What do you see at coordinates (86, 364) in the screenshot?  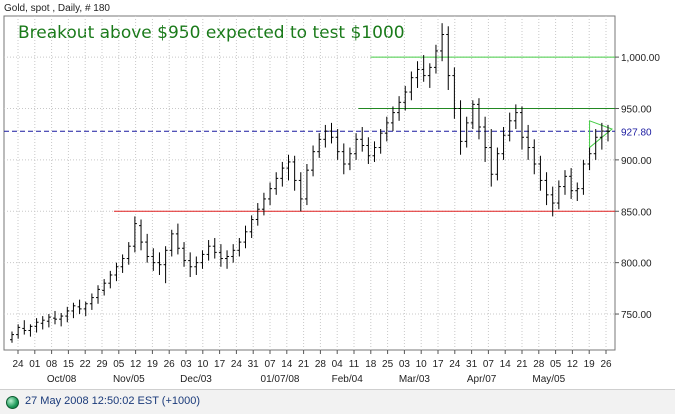 I see `x-day-label: 22` at bounding box center [86, 364].